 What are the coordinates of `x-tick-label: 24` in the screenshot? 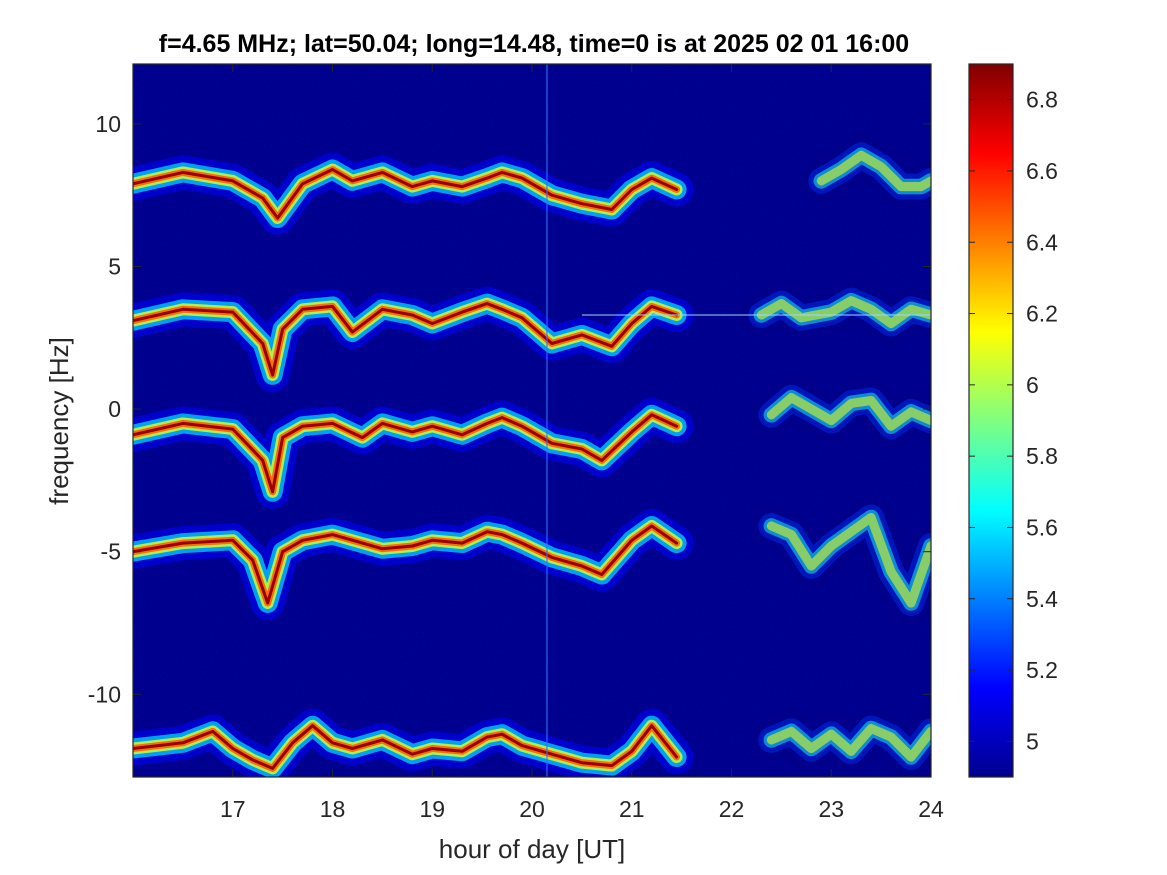 It's located at (931, 809).